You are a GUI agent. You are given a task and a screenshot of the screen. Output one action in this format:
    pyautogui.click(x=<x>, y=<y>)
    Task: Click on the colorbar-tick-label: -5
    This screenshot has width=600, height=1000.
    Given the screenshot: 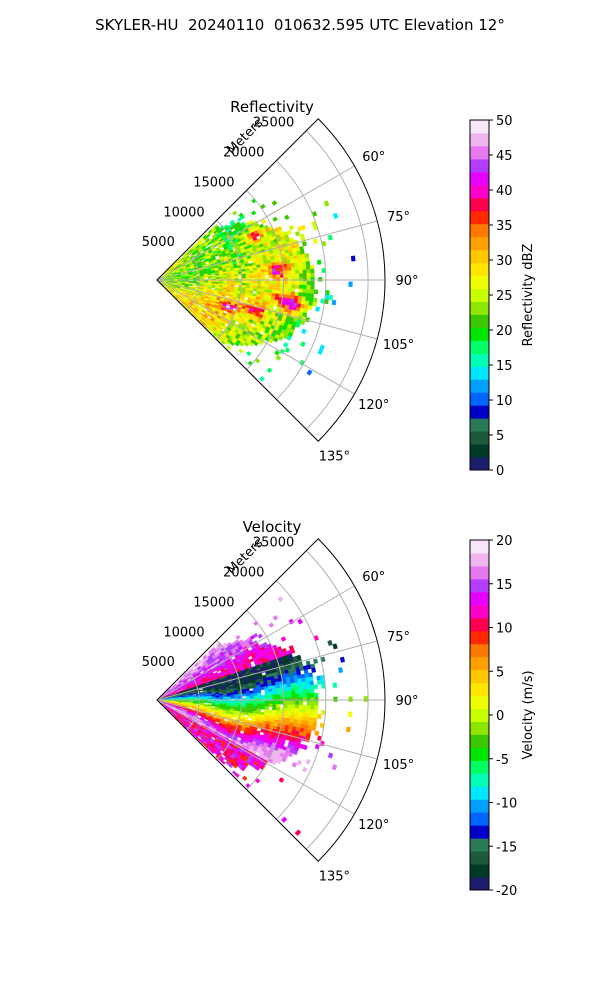 What is the action you would take?
    pyautogui.click(x=502, y=760)
    